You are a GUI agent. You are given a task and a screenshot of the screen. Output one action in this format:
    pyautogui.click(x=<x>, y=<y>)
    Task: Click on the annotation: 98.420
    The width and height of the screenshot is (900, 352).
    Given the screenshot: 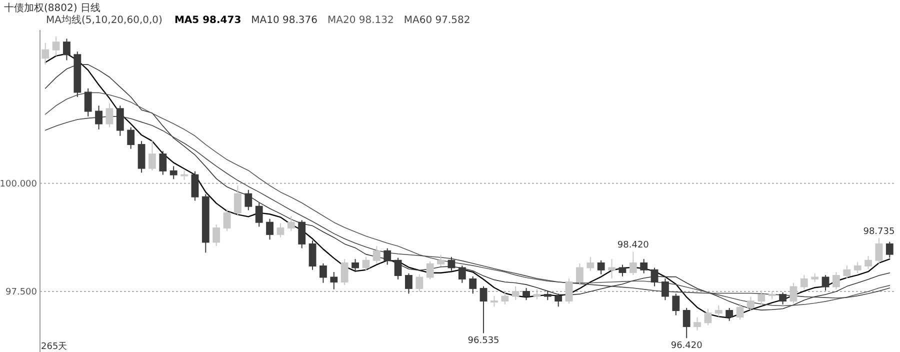 What is the action you would take?
    pyautogui.click(x=633, y=245)
    